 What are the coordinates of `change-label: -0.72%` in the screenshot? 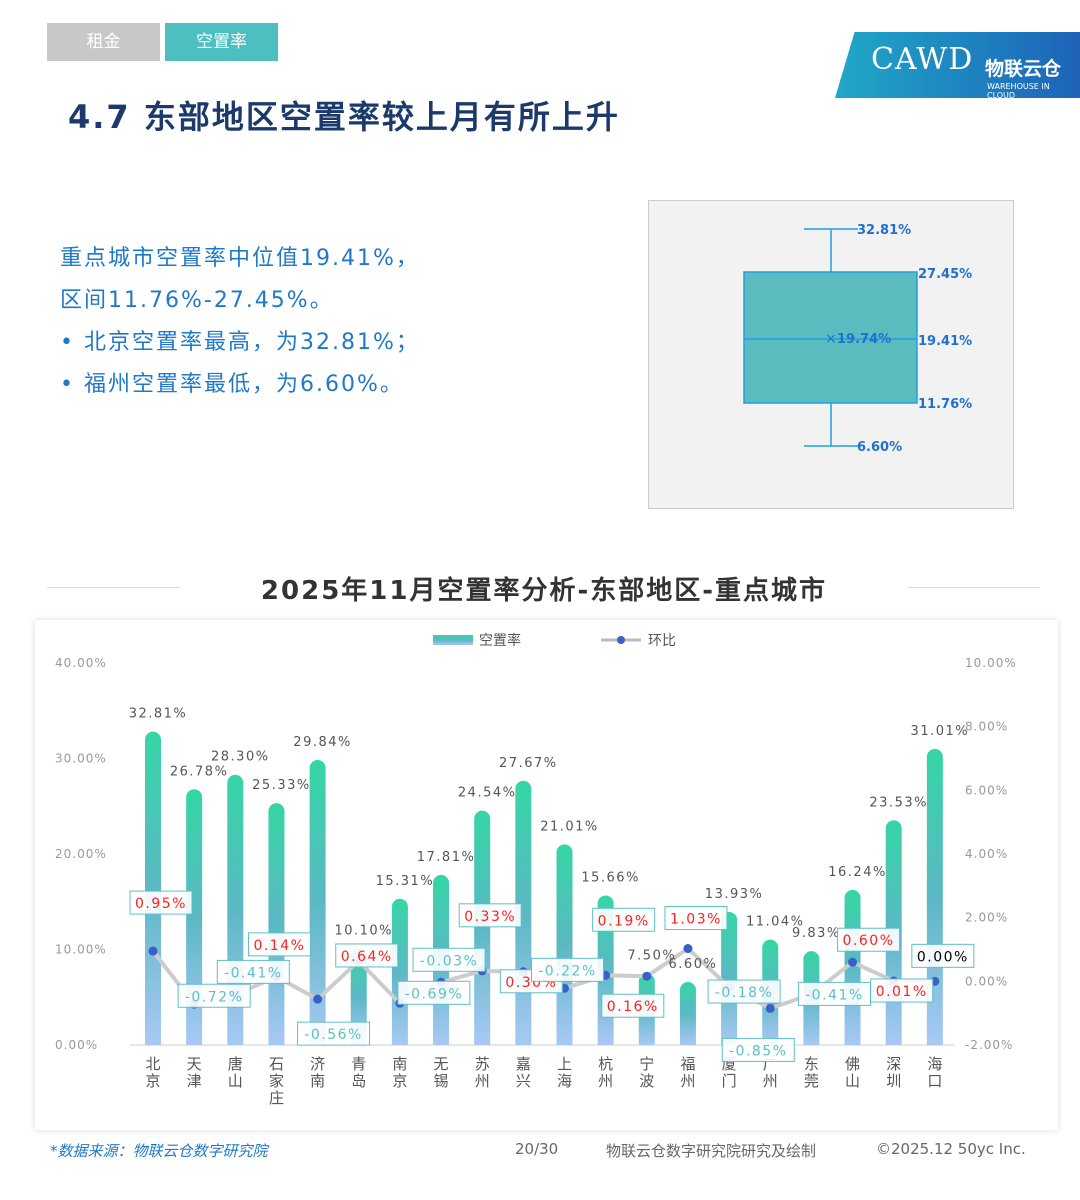 It's located at (214, 997).